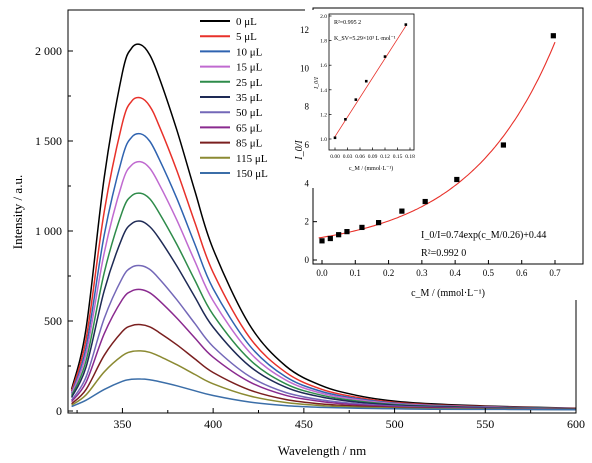 The image size is (592, 463). Describe the element at coordinates (335, 157) in the screenshot. I see `small-inset-x-tick-label: 0.00` at that location.